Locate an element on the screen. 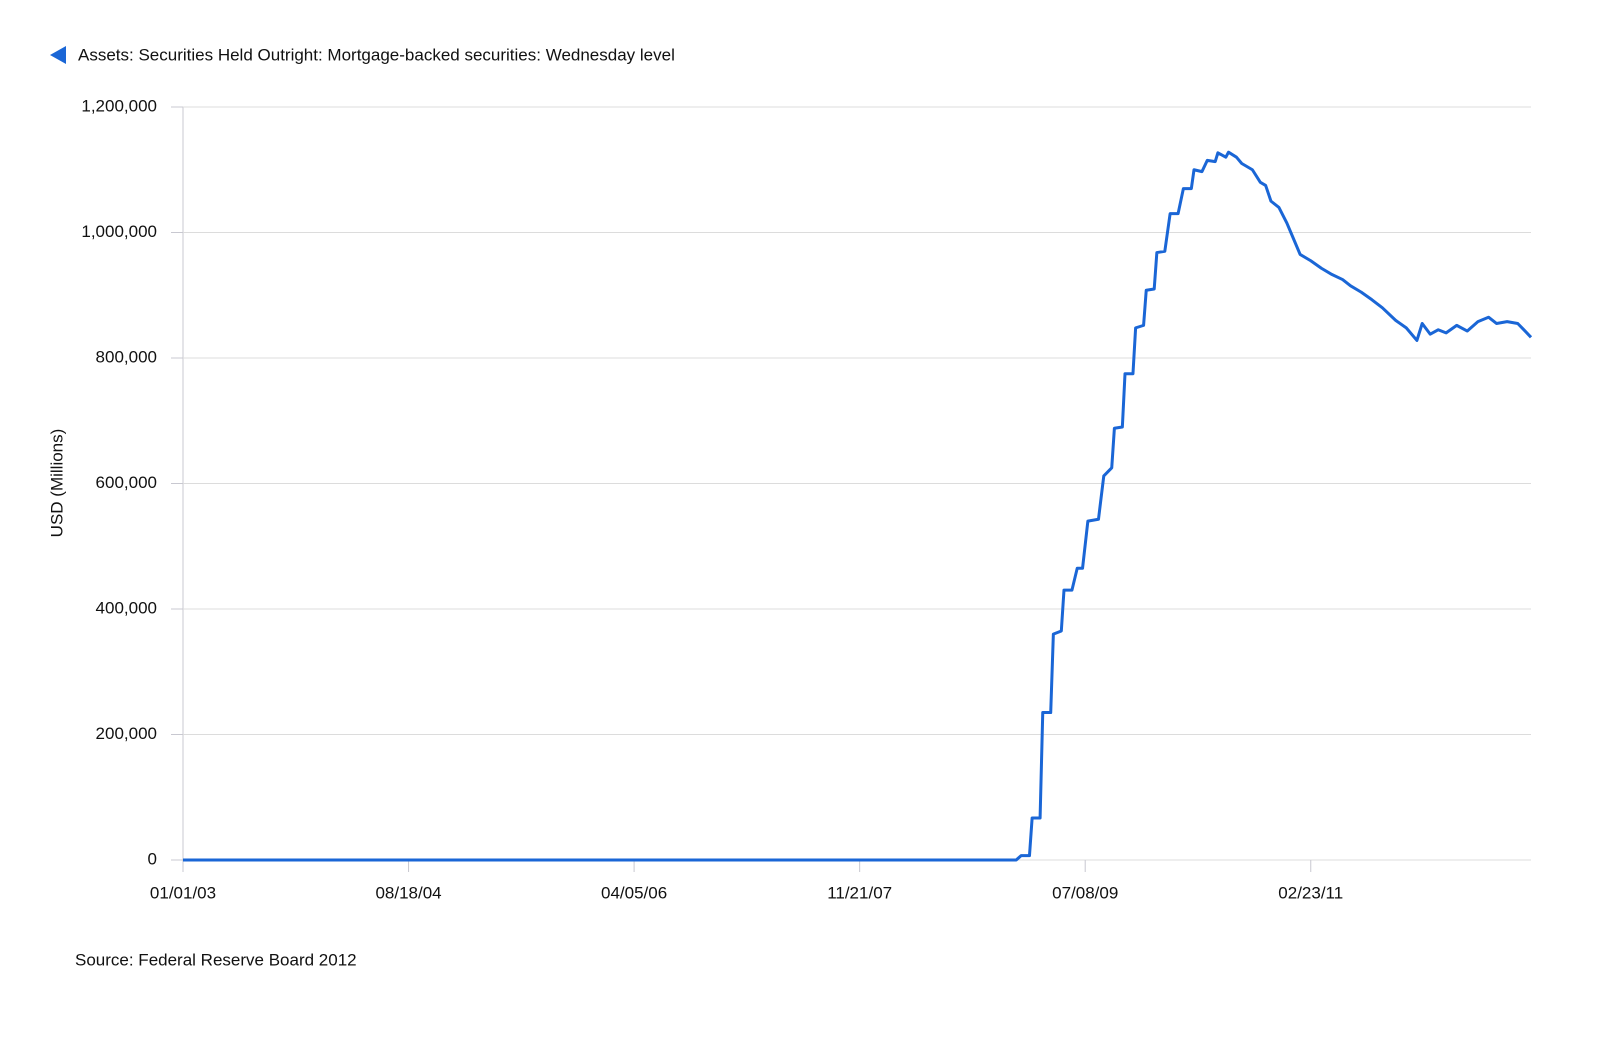  y-axis-label: USD (Millions) is located at coordinates (56, 483).